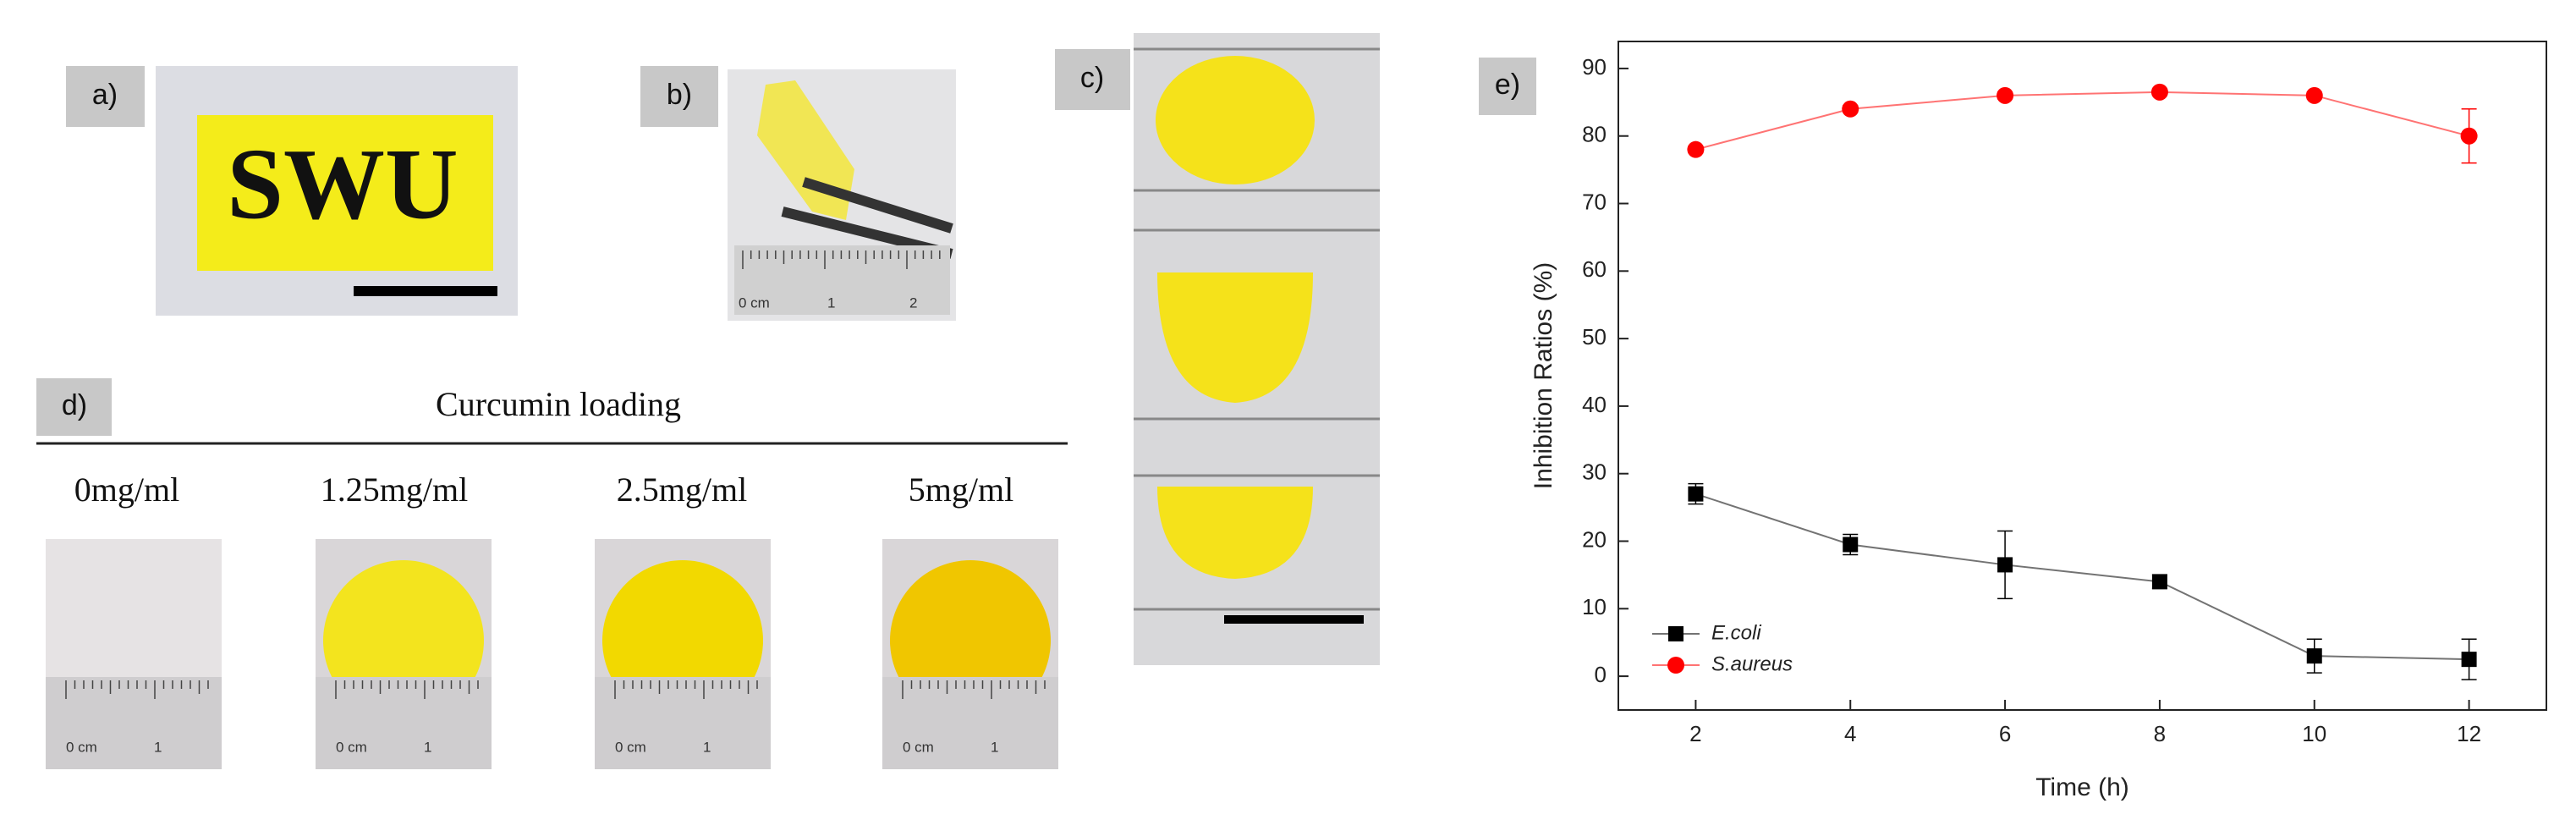 This screenshot has width=2576, height=831. What do you see at coordinates (1595, 404) in the screenshot?
I see `y-tick-label: 40` at bounding box center [1595, 404].